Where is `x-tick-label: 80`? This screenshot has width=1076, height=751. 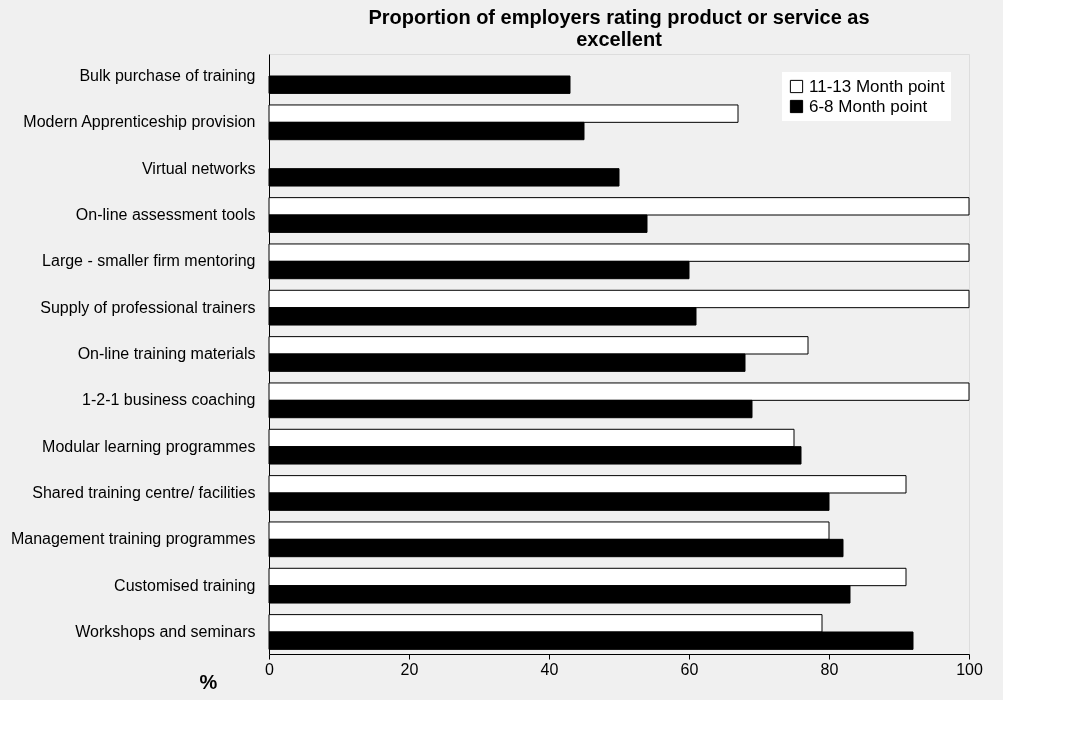 x-tick-label: 80 is located at coordinates (829, 669).